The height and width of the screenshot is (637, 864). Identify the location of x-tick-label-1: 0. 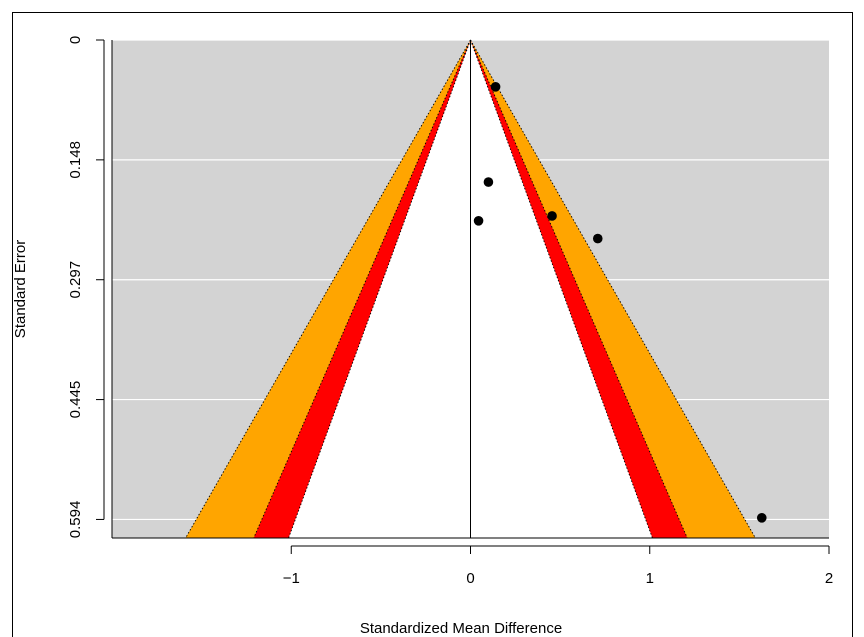
(470, 578).